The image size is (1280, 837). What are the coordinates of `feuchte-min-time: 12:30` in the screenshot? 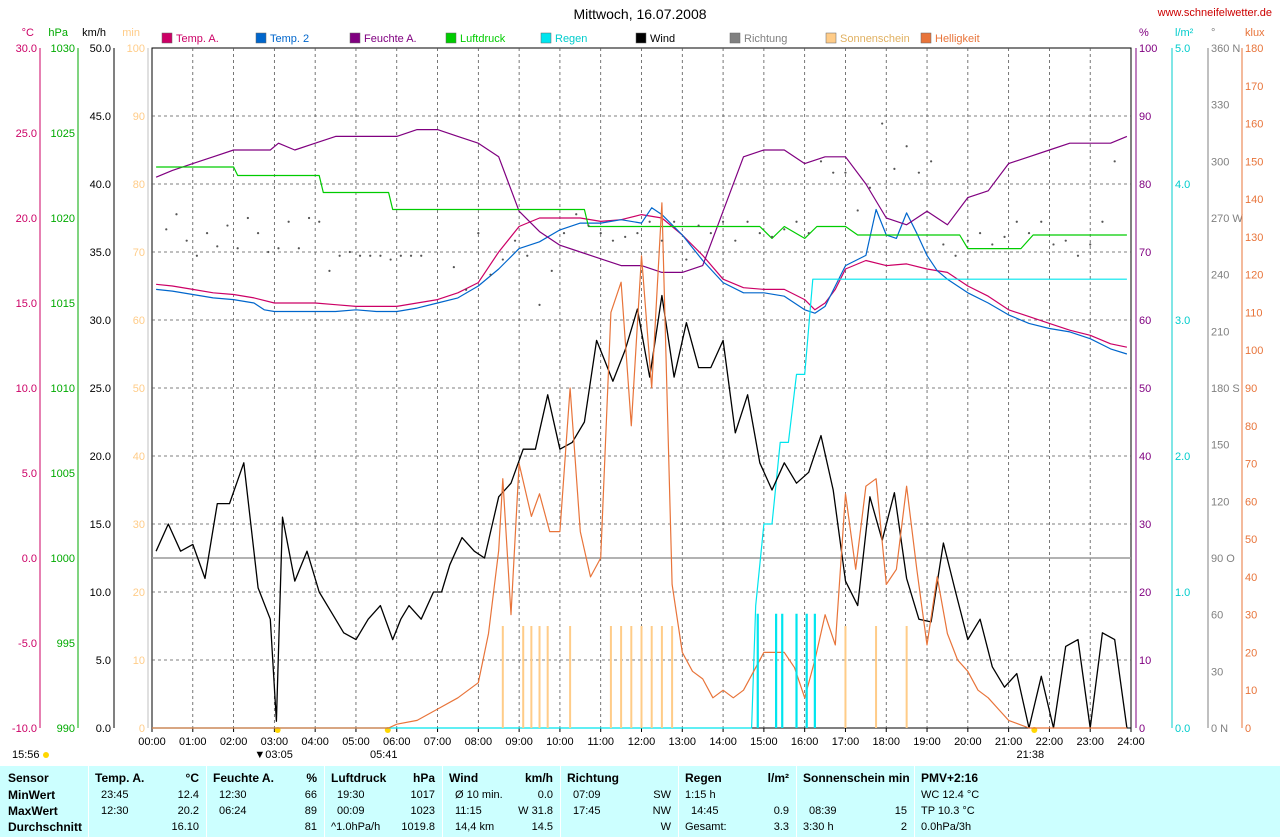 It's located at (233, 795).